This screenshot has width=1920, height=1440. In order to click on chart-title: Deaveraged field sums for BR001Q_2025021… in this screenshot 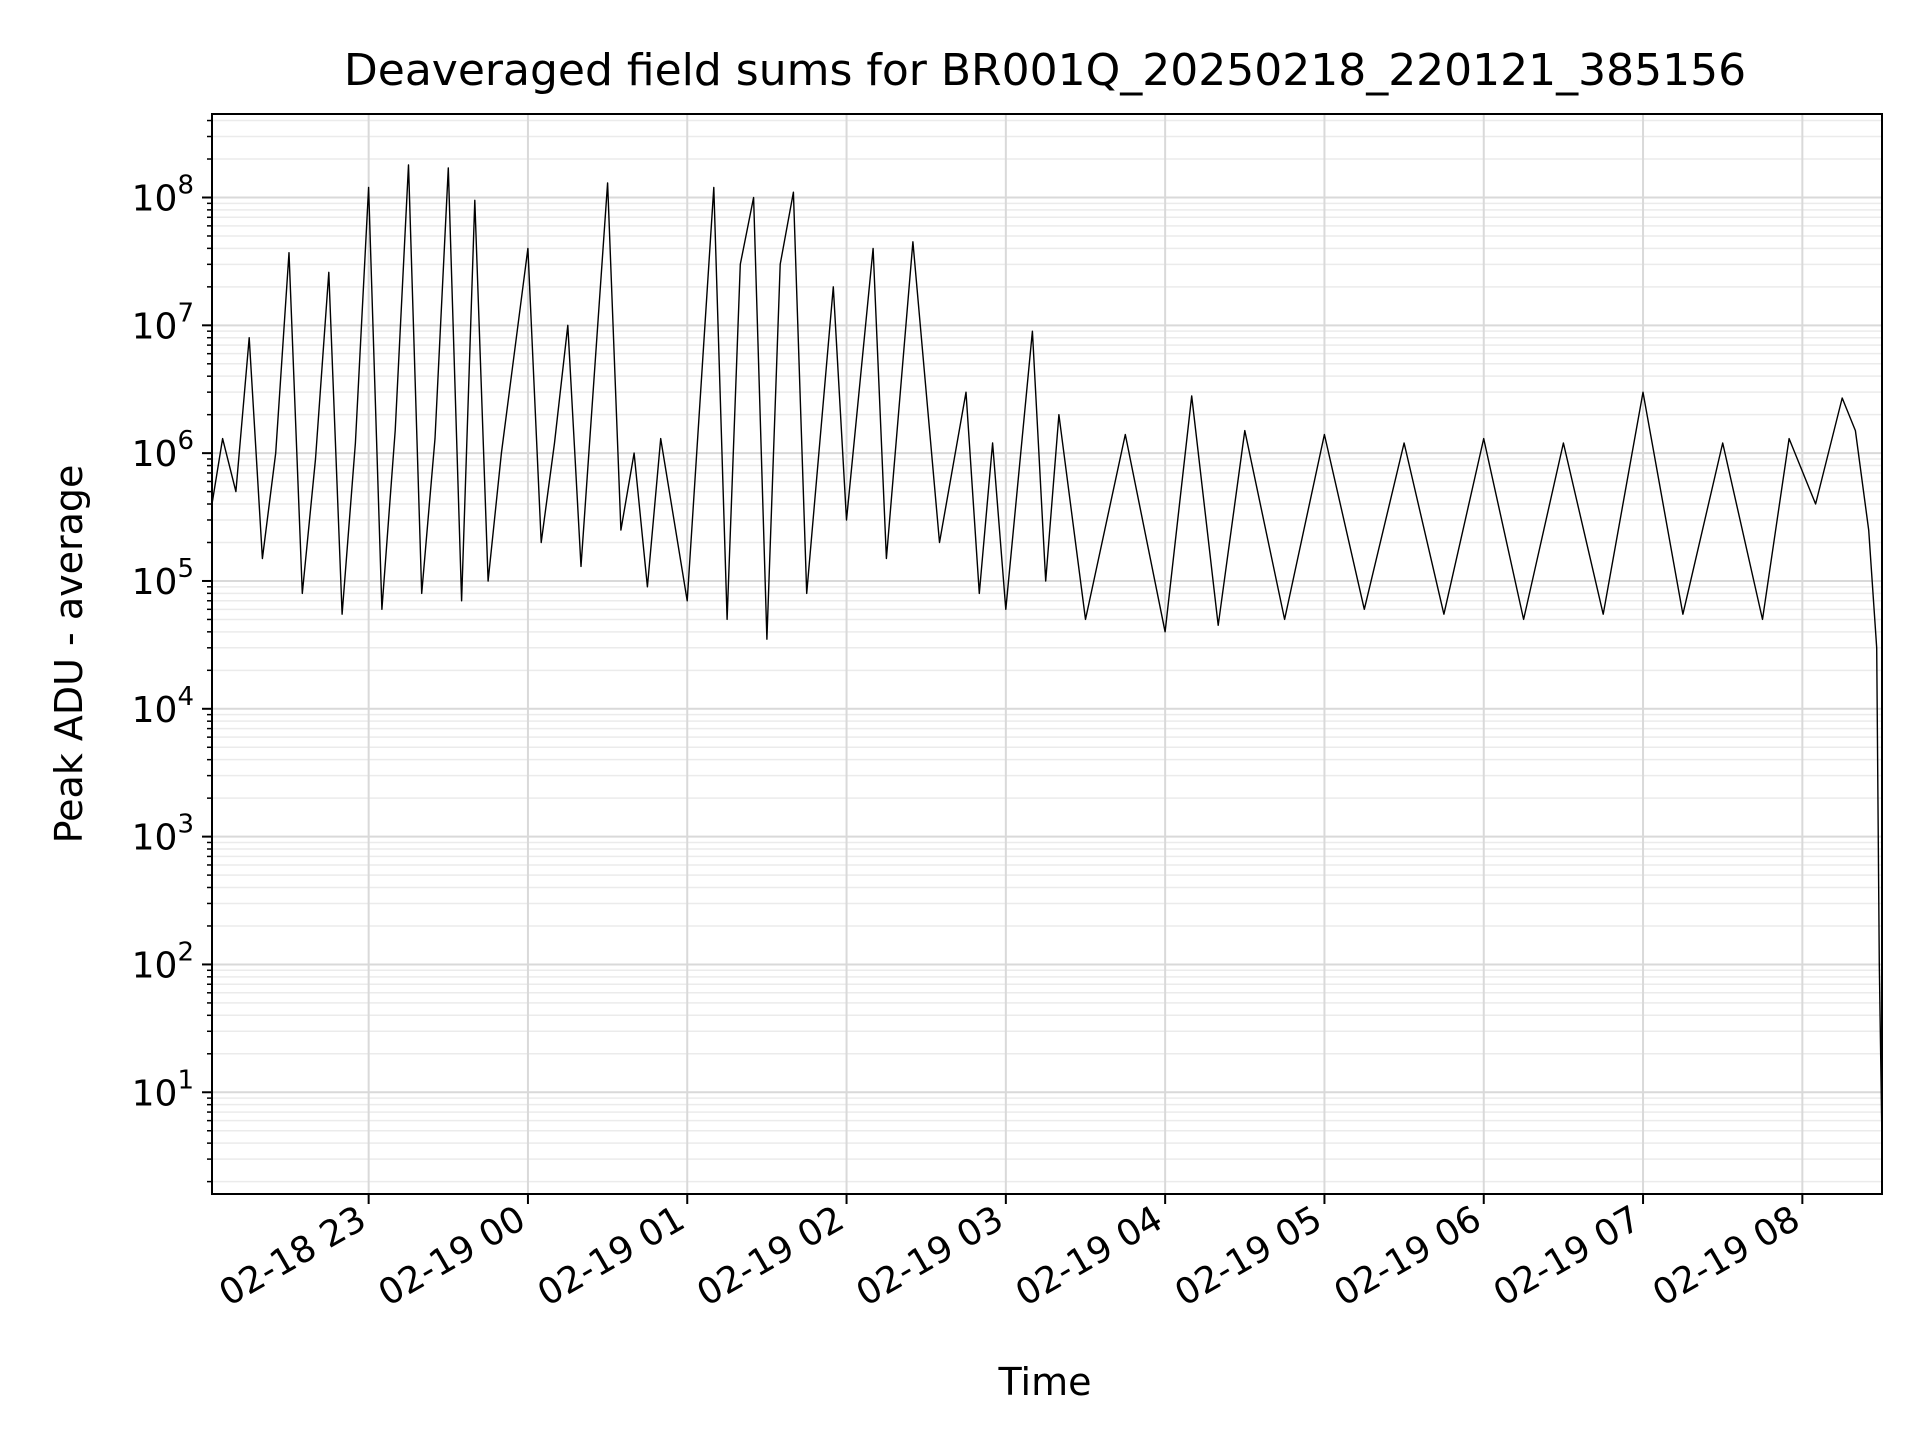, I will do `click(1045, 70)`.